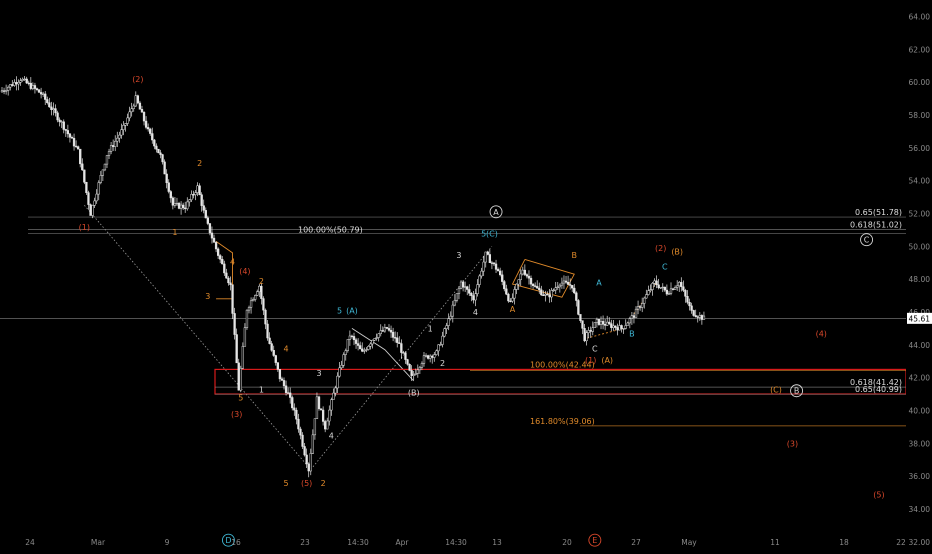 The image size is (932, 554). I want to click on y-tick-label: 32.00, so click(920, 542).